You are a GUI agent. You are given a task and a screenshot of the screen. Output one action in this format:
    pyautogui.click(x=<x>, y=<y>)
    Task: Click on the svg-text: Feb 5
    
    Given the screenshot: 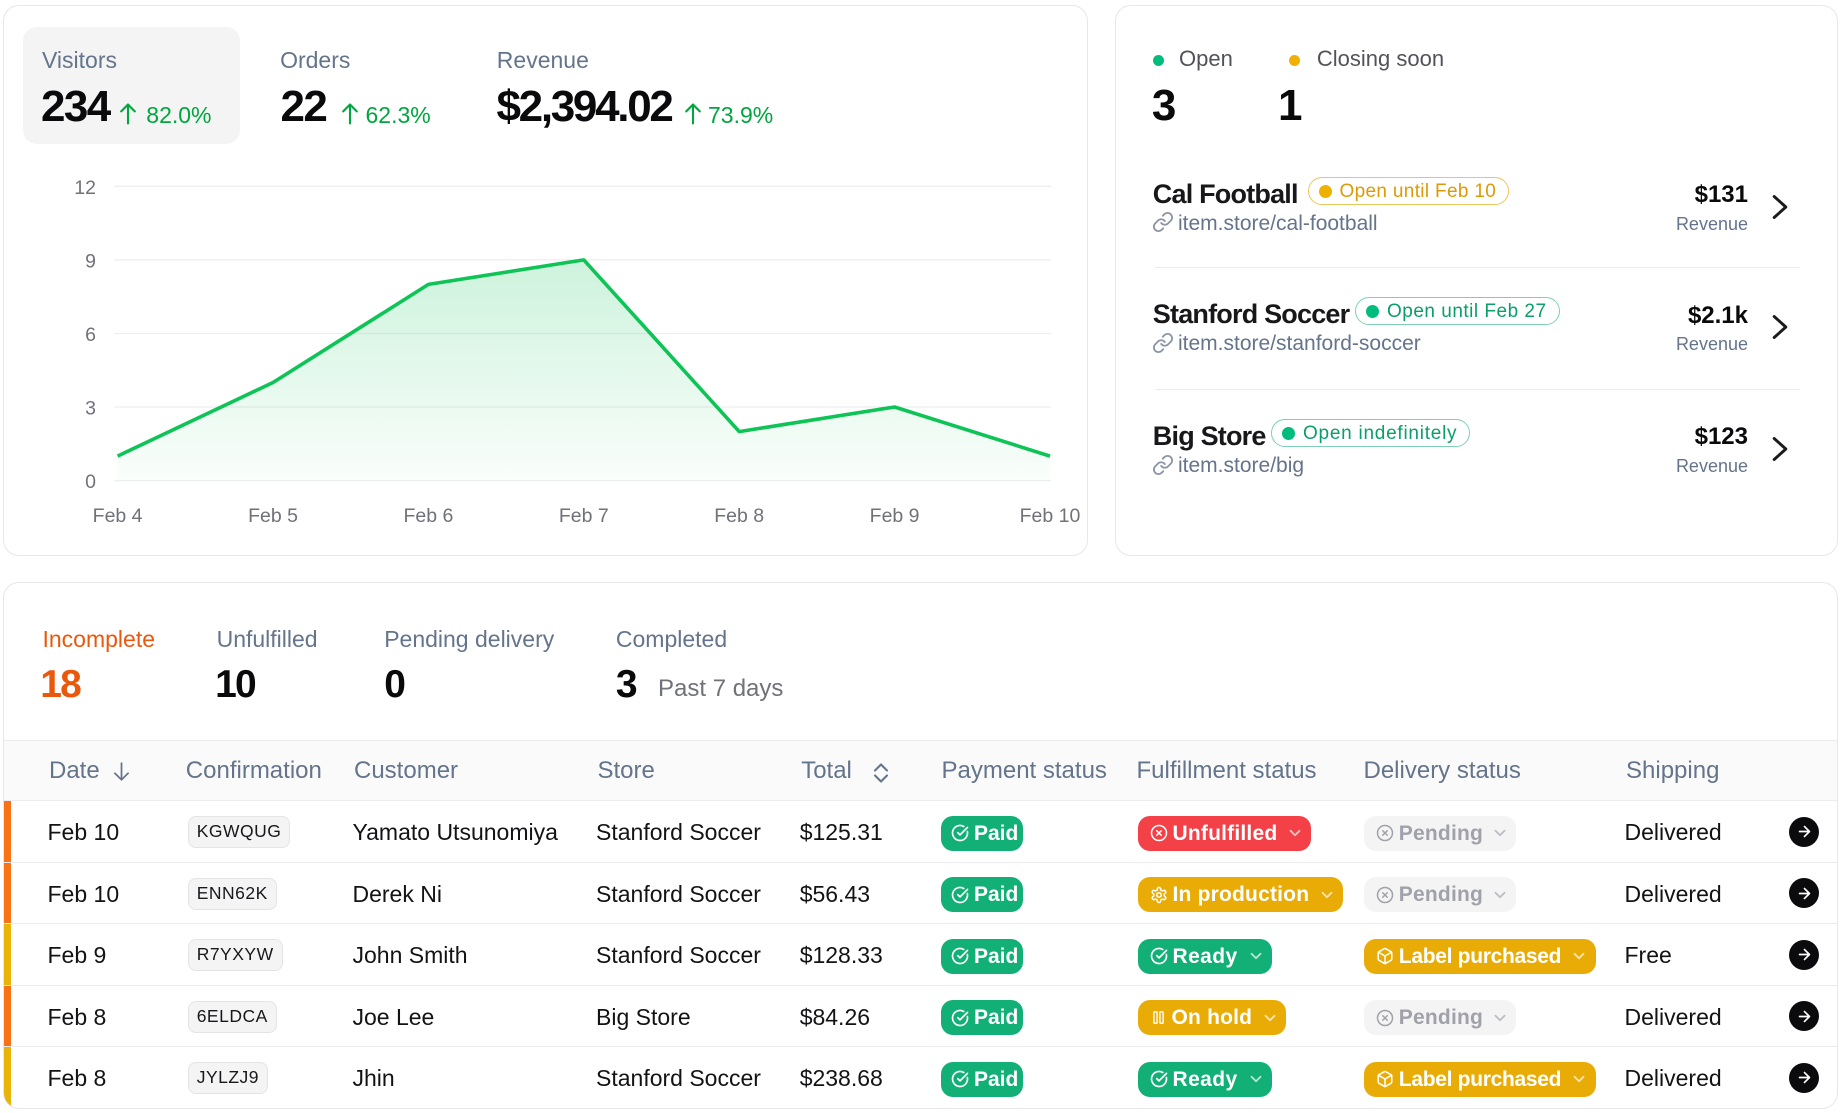 What is the action you would take?
    pyautogui.click(x=273, y=516)
    